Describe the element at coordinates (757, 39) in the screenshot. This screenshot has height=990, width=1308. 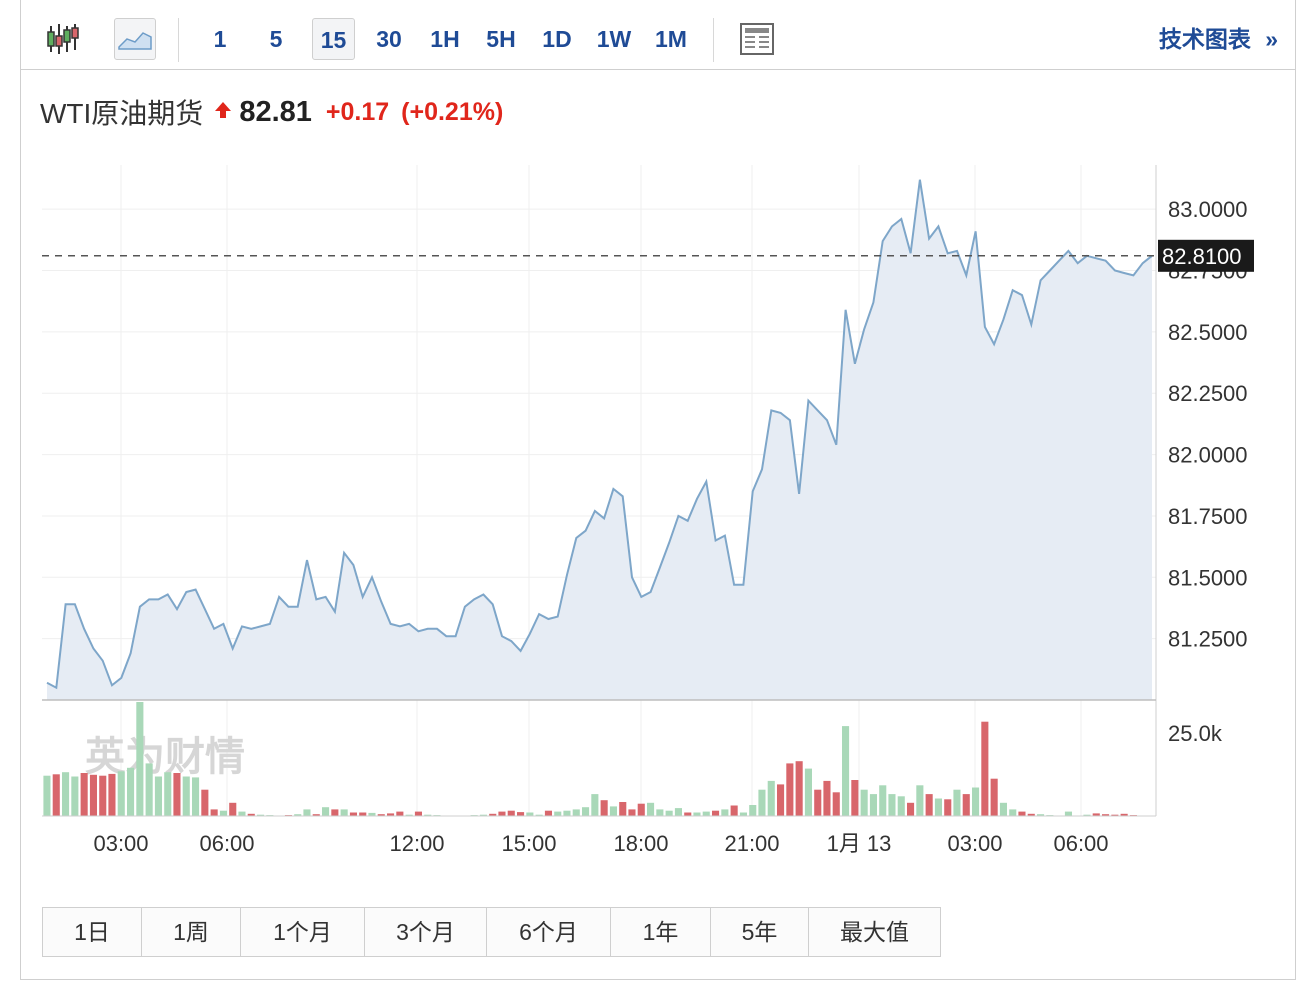
I see `news-layout-icon` at that location.